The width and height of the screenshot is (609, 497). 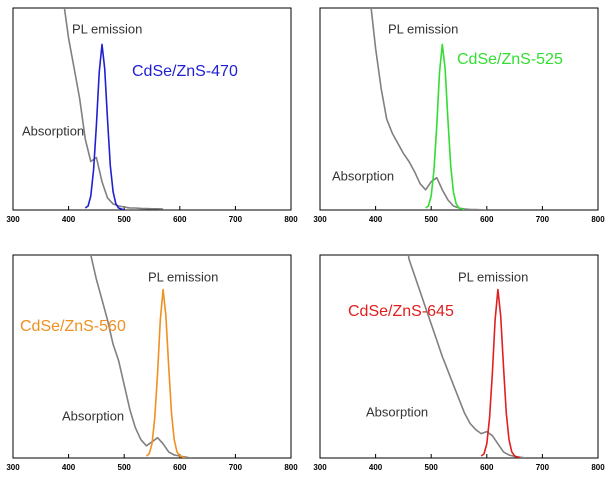 I want to click on sample-label: CdSe/ZnS-525, so click(x=510, y=59).